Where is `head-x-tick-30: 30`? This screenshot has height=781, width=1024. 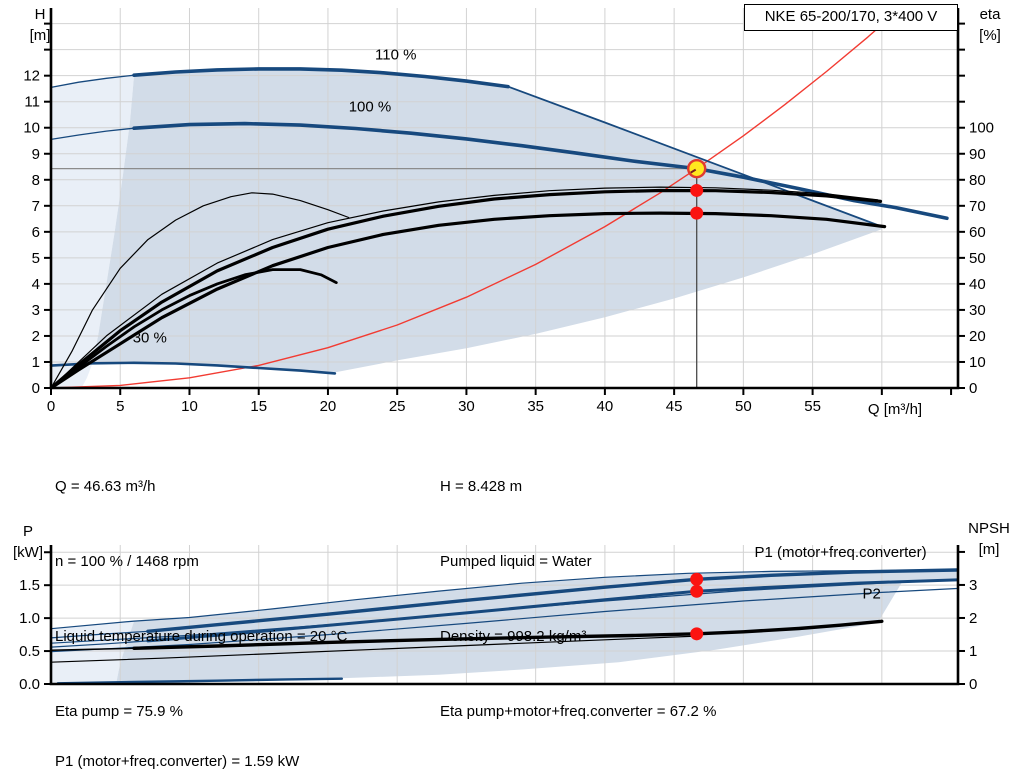
head-x-tick-30: 30 is located at coordinates (466, 406).